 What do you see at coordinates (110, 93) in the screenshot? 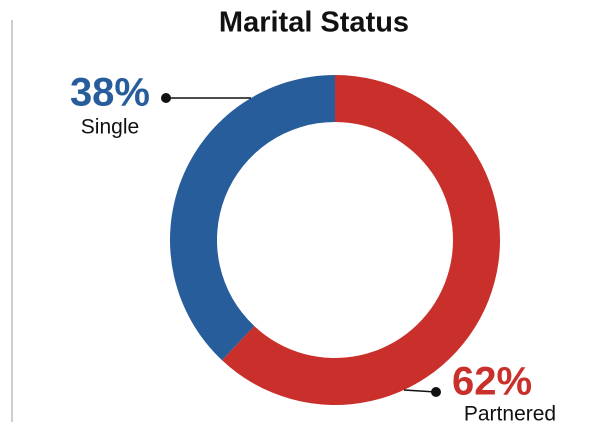
I see `value-label: 38%` at bounding box center [110, 93].